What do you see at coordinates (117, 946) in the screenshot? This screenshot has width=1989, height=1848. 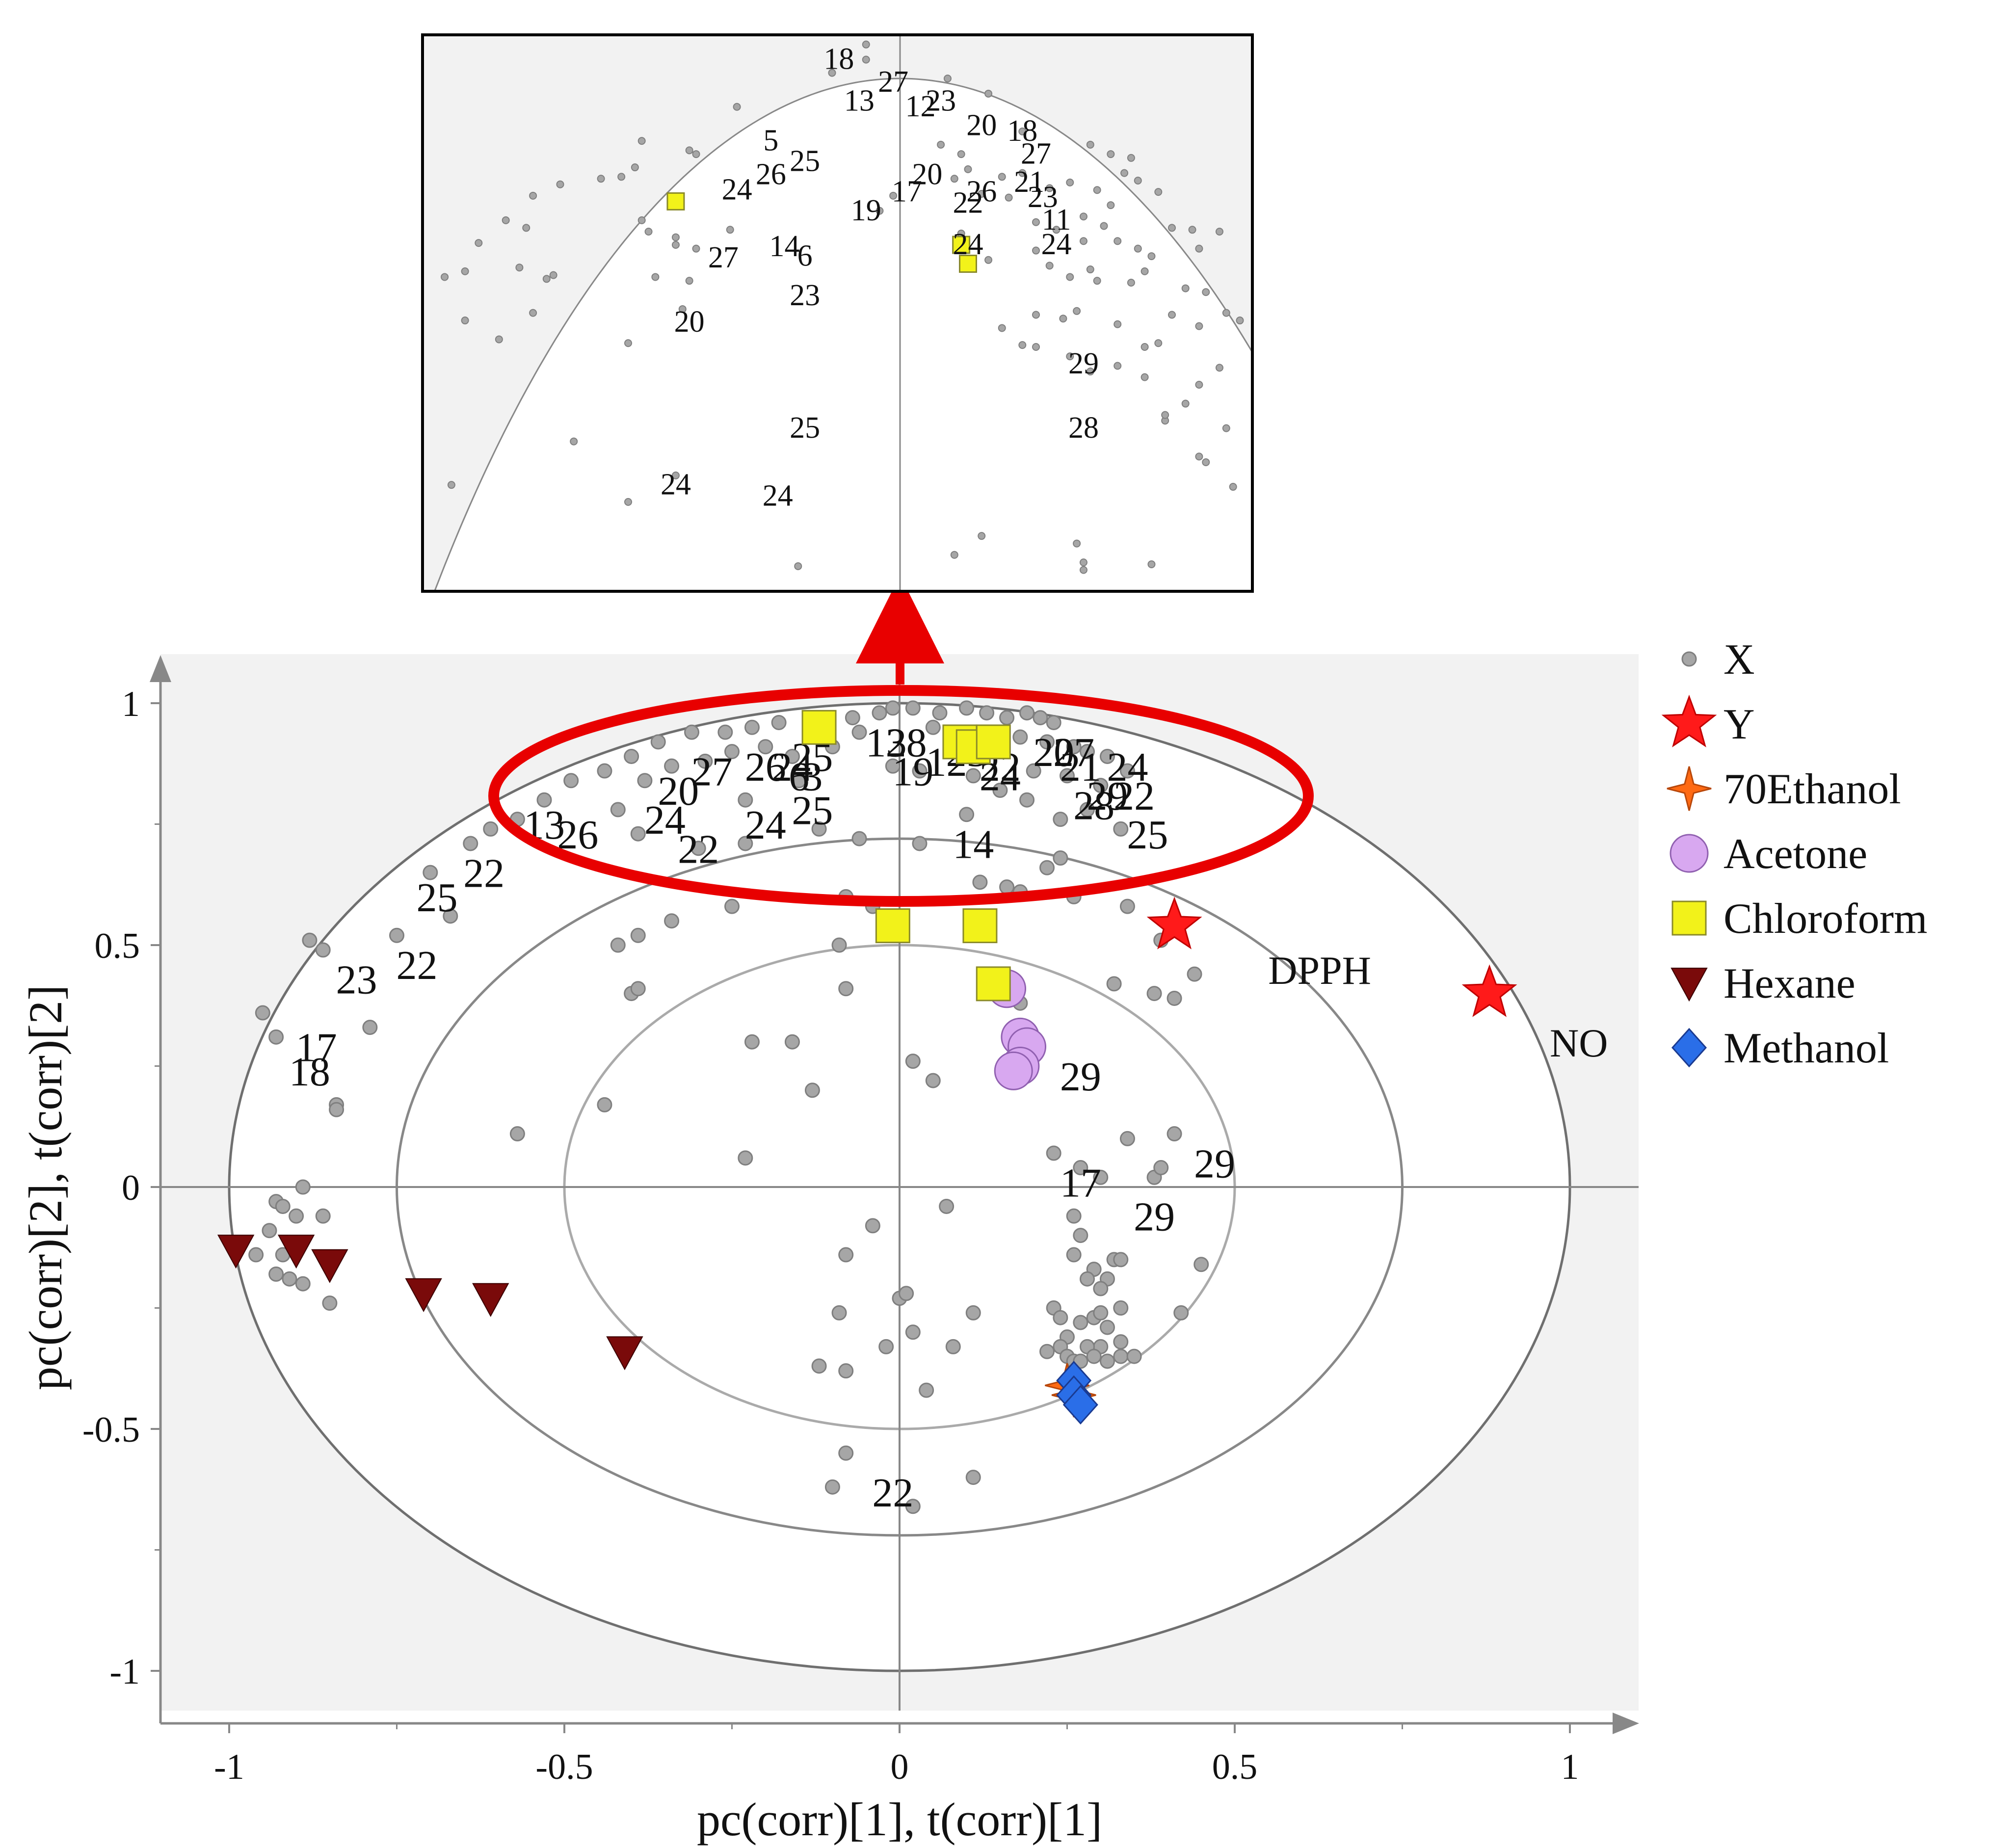 I see `y-tick-label: 0.5` at bounding box center [117, 946].